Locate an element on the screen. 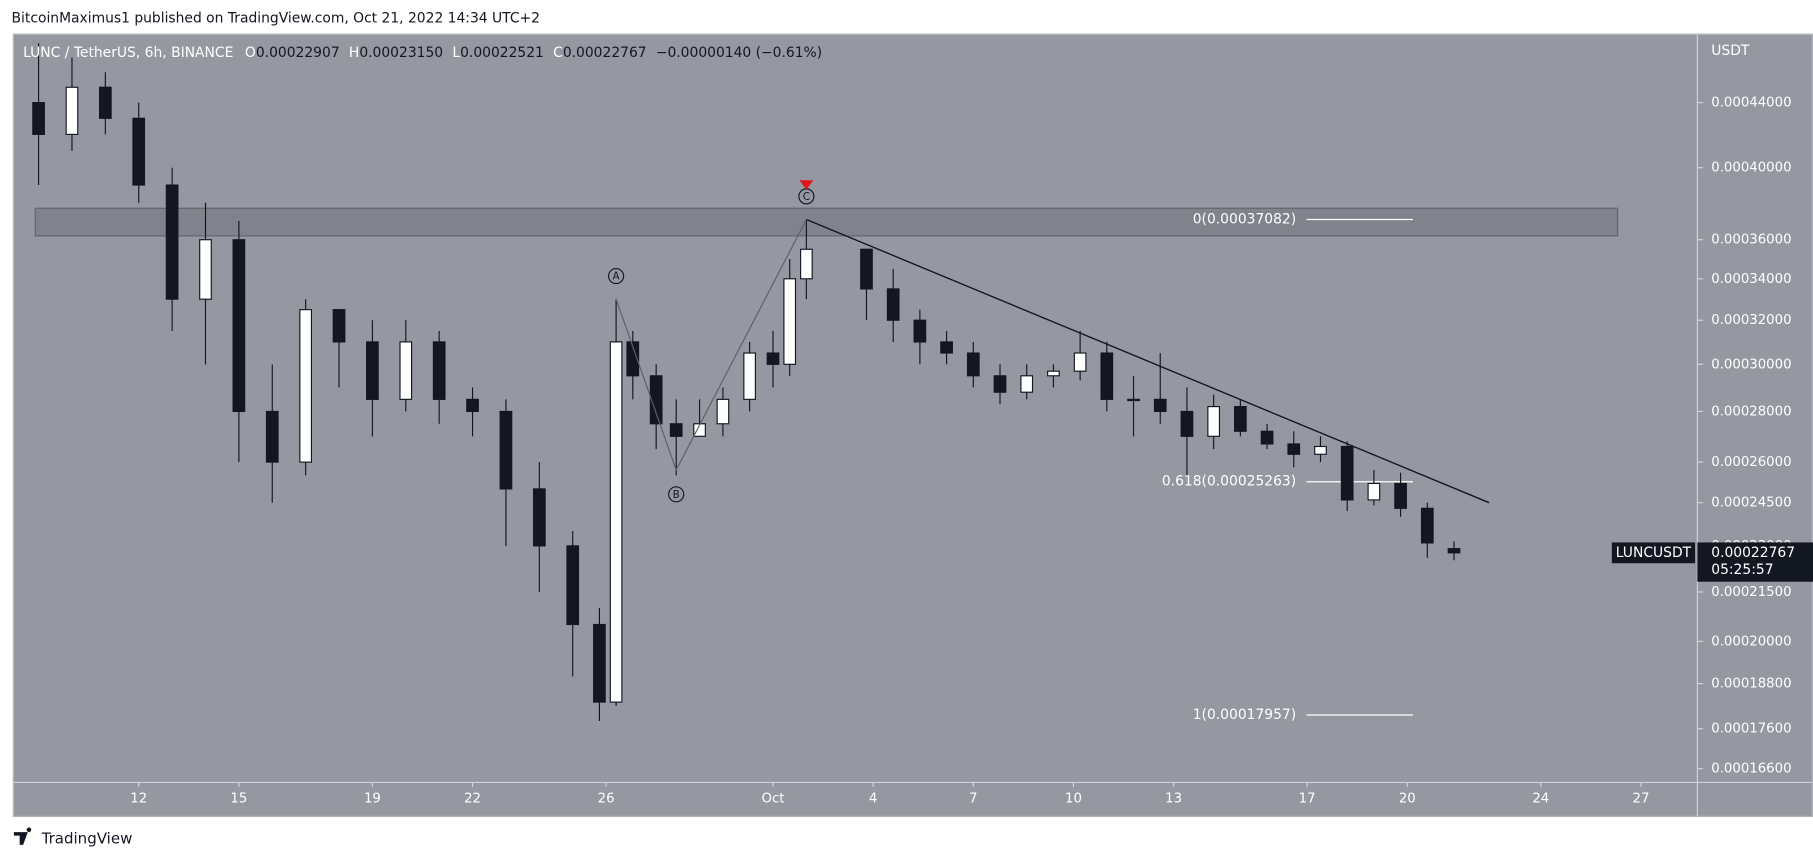 The height and width of the screenshot is (861, 1813). footer-brand: TradingView is located at coordinates (87, 839).